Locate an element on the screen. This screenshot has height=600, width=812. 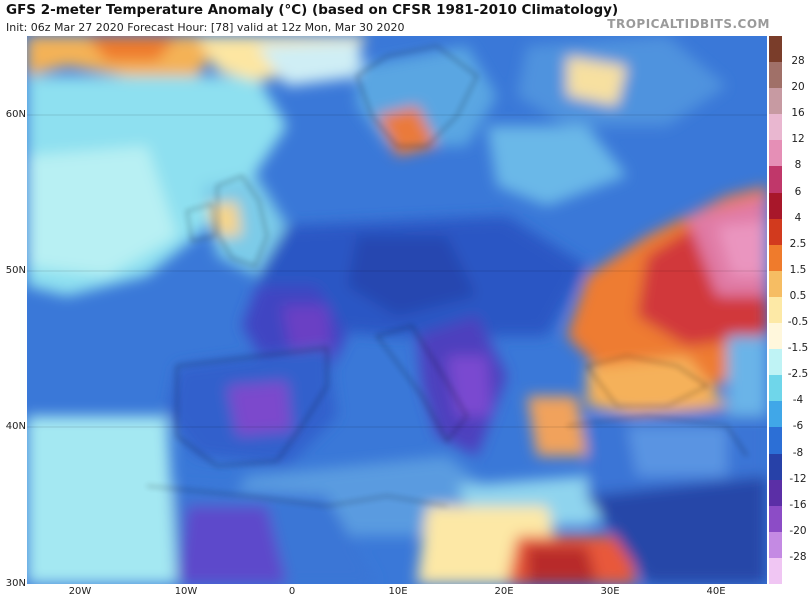
lat-label-60n: 60N is located at coordinates (15, 114).